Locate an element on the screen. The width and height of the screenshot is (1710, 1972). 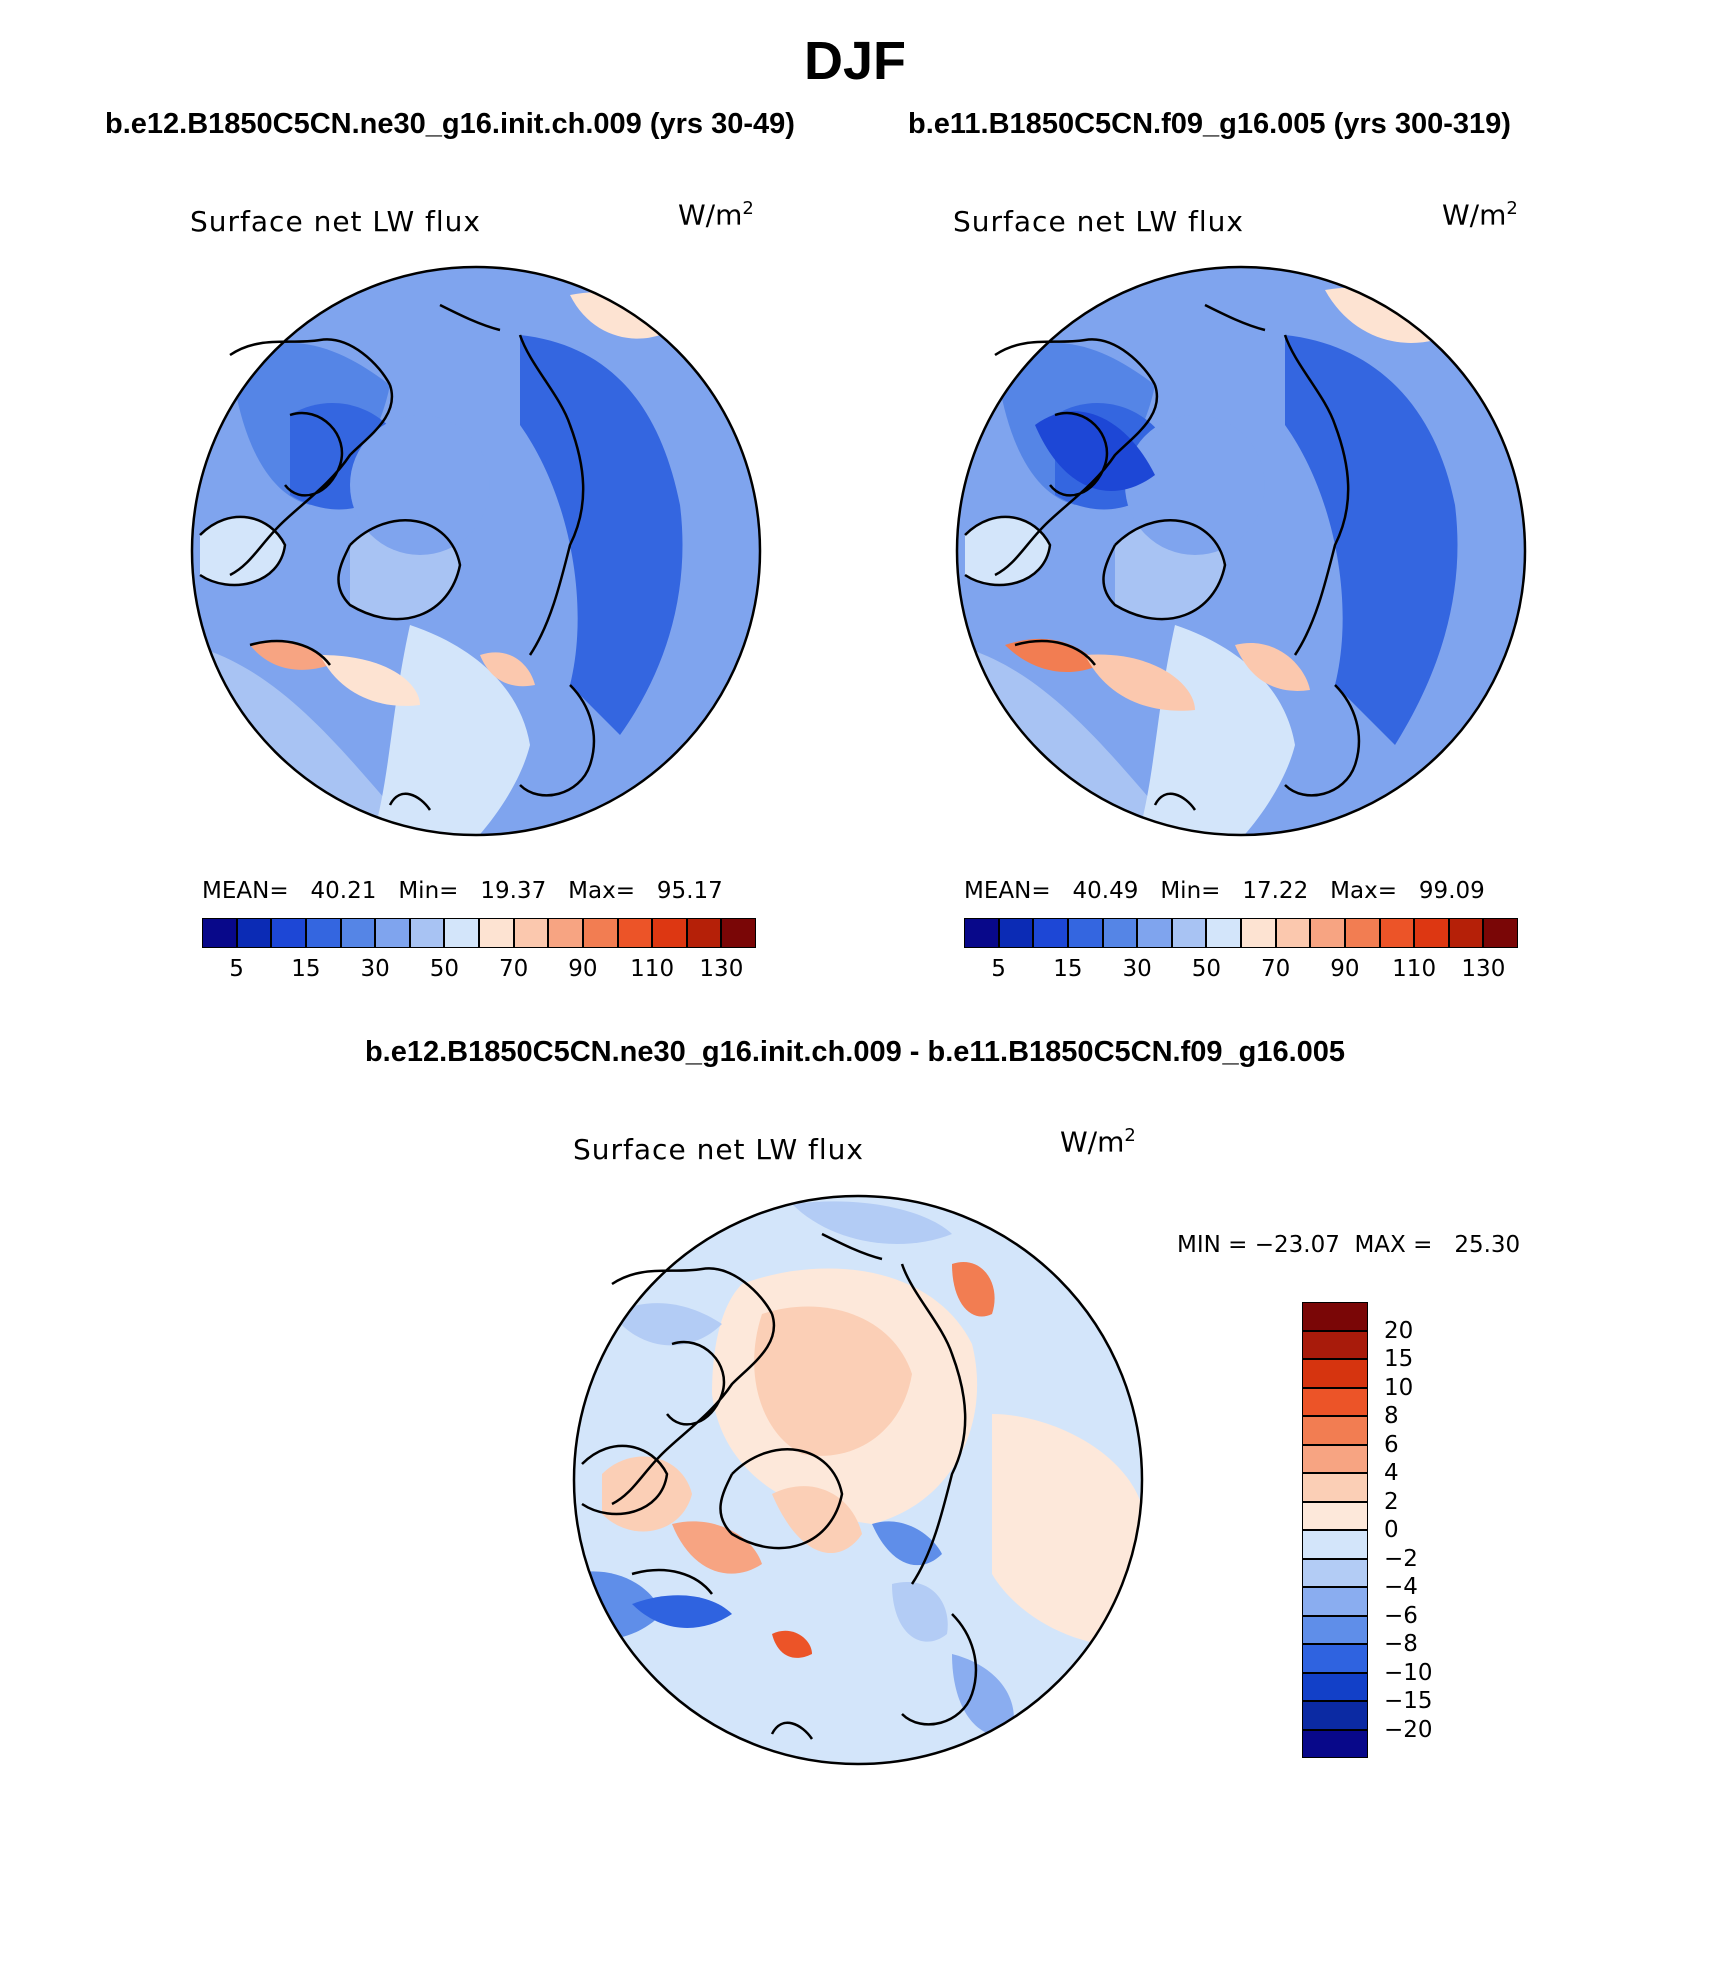
diff-colorbar-tick-label: −20 is located at coordinates (1408, 1729).